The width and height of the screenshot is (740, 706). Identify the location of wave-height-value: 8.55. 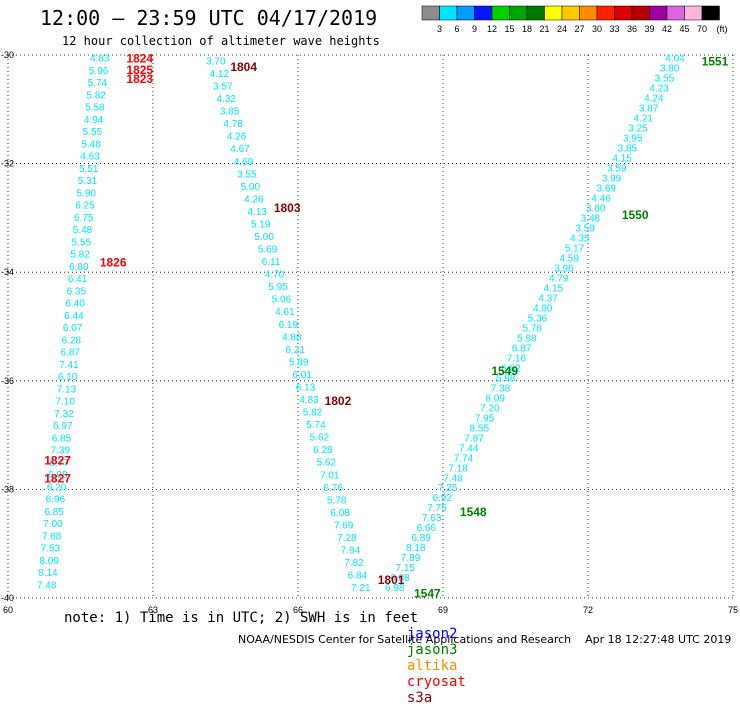
(480, 428).